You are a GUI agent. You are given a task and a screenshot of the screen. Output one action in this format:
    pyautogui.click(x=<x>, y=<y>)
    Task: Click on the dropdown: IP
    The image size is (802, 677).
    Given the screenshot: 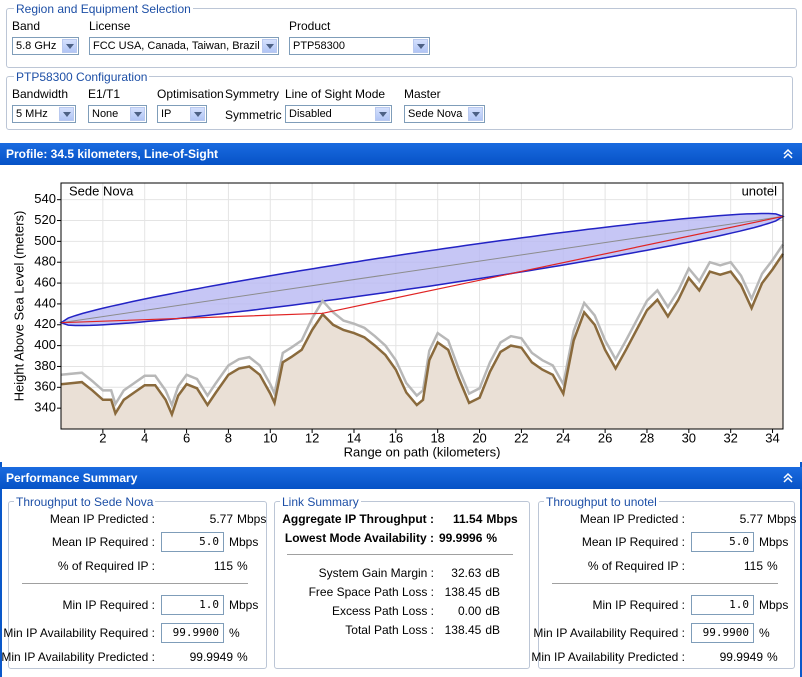 What is the action you would take?
    pyautogui.click(x=182, y=114)
    